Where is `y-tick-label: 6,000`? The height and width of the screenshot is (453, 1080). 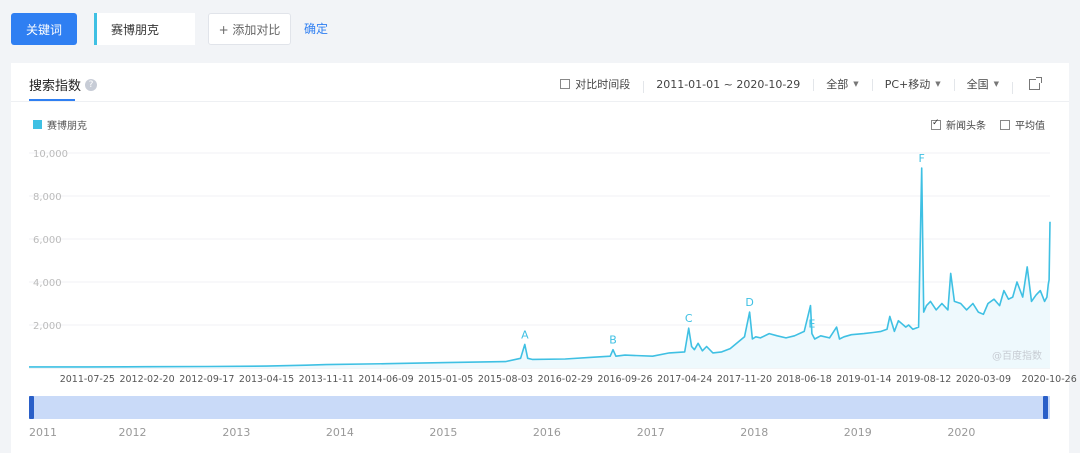
y-tick-label: 6,000 is located at coordinates (47, 240).